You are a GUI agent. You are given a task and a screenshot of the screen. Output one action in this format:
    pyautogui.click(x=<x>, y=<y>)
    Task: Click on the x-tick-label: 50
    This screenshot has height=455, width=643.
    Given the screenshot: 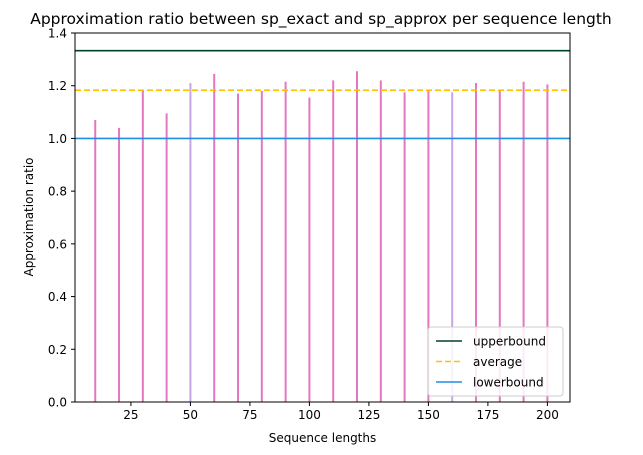 What is the action you would take?
    pyautogui.click(x=190, y=415)
    